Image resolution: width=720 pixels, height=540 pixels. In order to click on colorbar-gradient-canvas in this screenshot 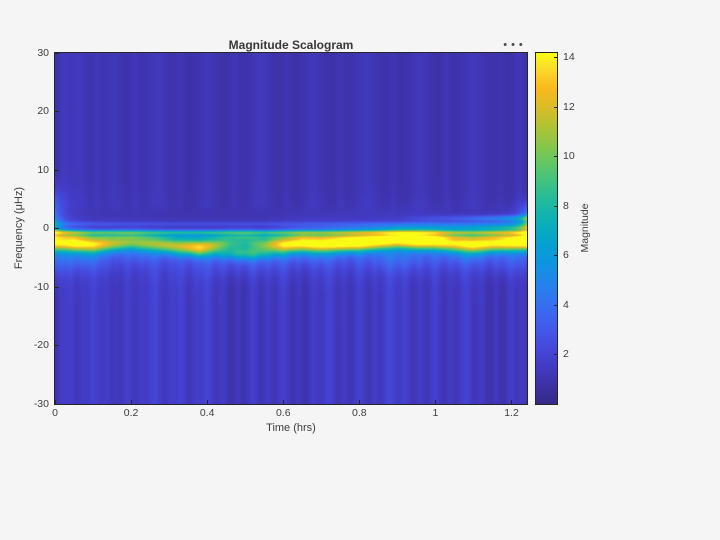, I will do `click(546, 228)`.